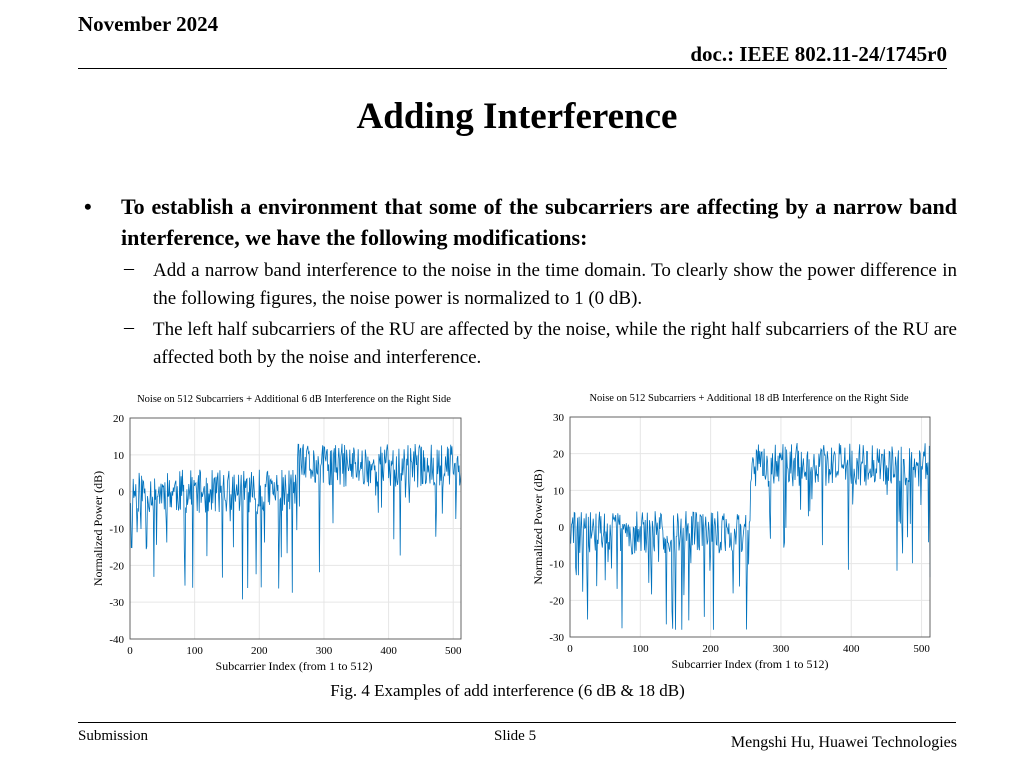 The width and height of the screenshot is (1024, 768). Describe the element at coordinates (512, 68) in the screenshot. I see `header-divider` at that location.